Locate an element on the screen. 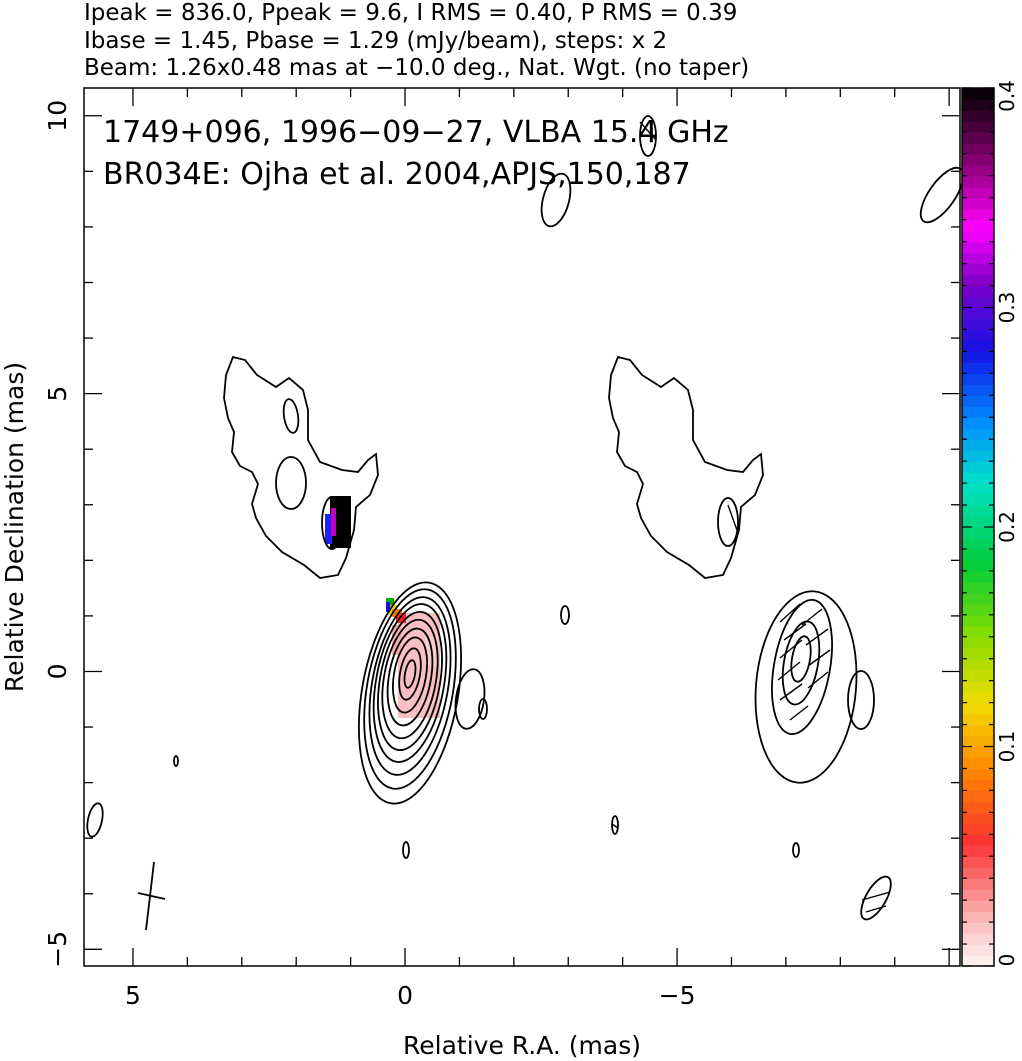  x-tick-label: 0 is located at coordinates (405, 995).